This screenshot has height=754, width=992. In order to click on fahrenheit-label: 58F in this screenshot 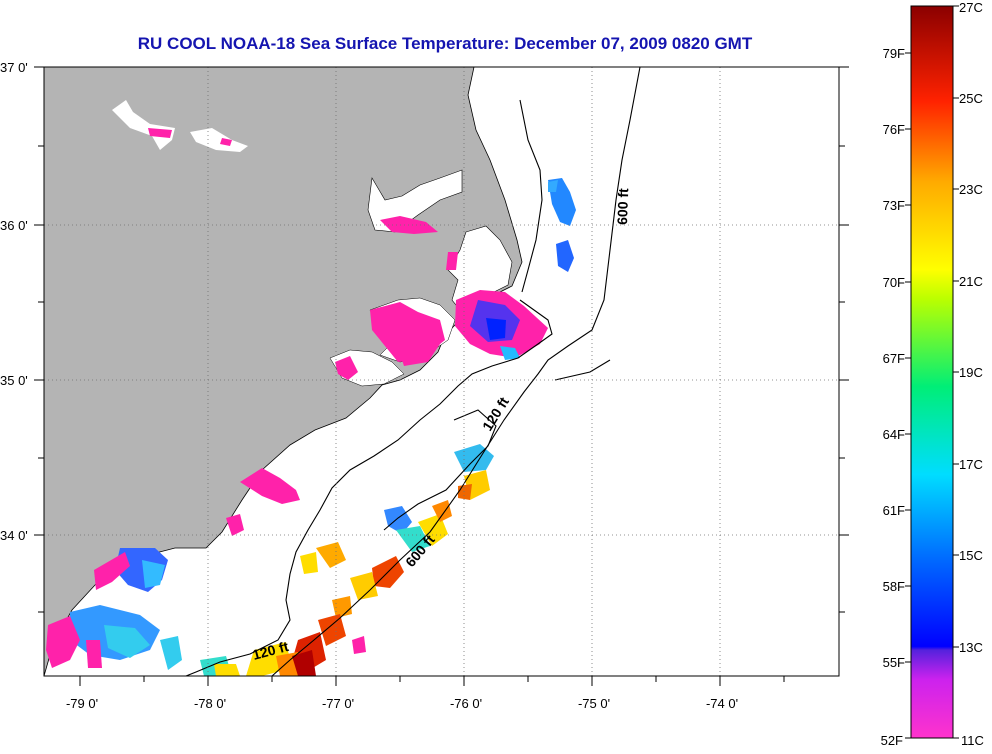, I will do `click(894, 586)`.